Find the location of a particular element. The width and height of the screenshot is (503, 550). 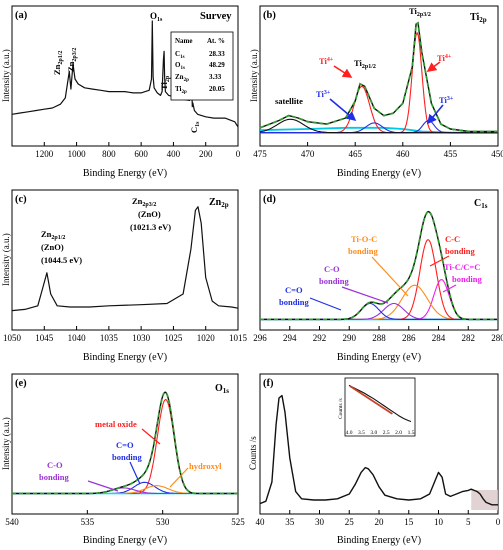

annot-zn2p12-c: Zn2p1/2 is located at coordinates (53, 235).